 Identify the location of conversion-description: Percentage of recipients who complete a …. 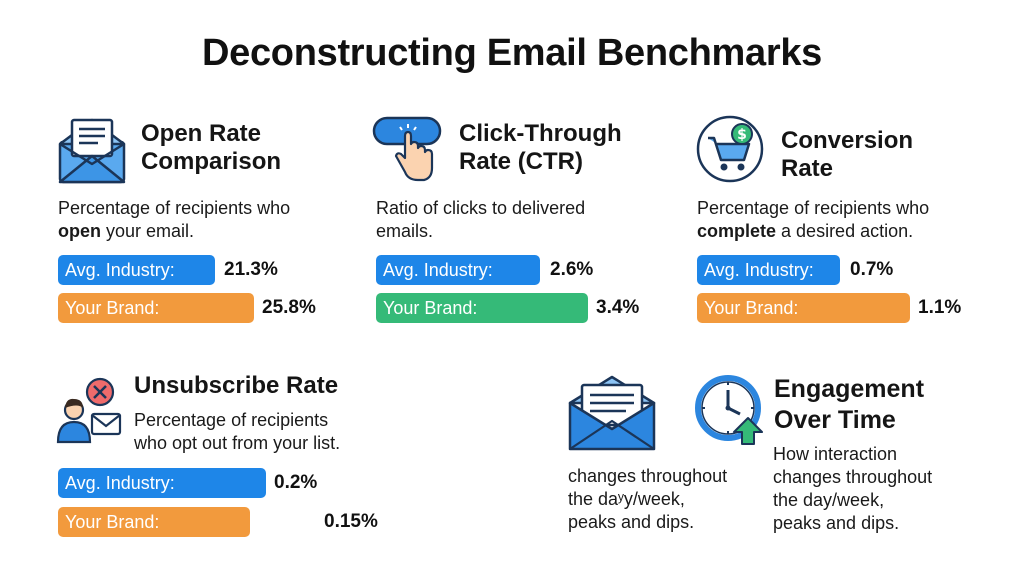
(813, 219).